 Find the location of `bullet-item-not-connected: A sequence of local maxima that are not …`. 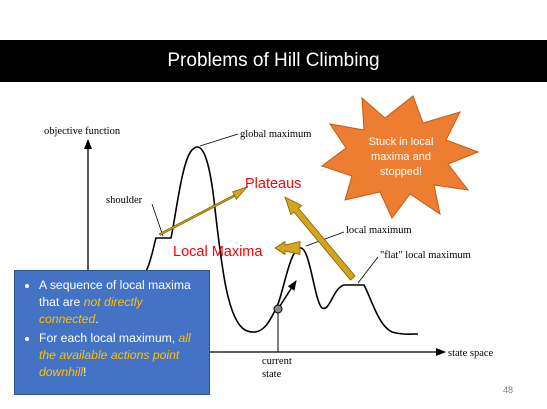

bullet-item-not-connected: A sequence of local maxima that are not … is located at coordinates (121, 302).